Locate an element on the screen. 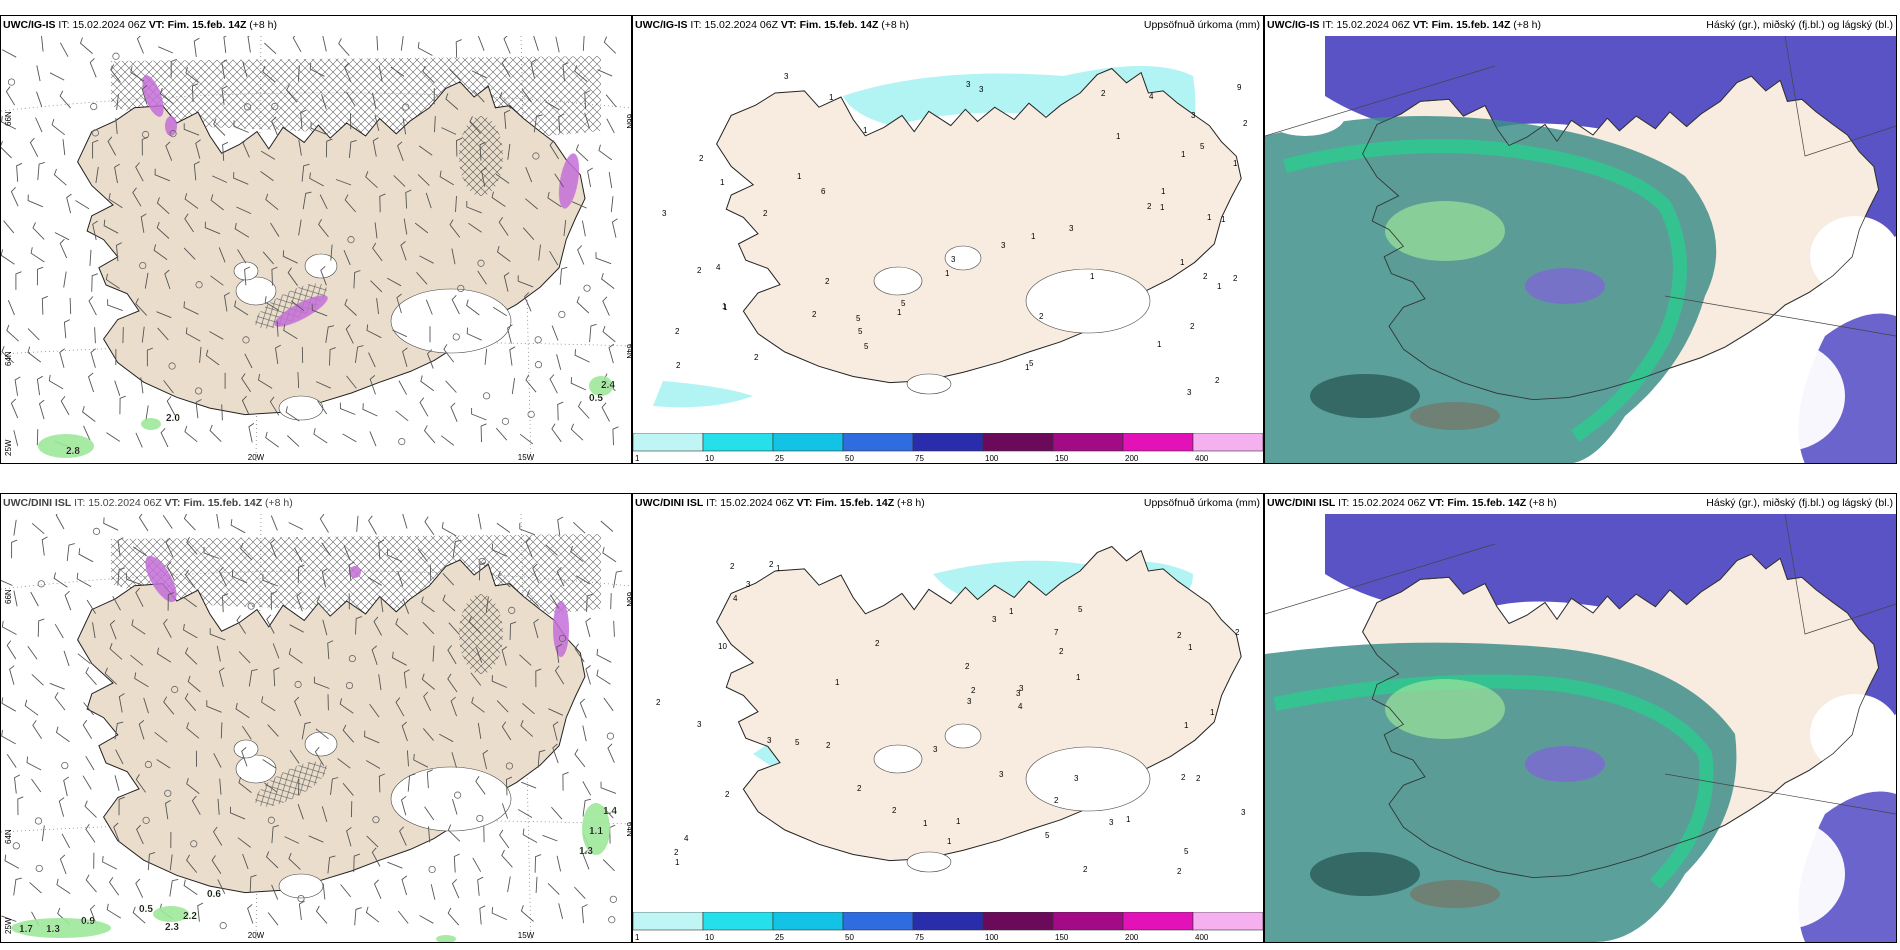  precip-value: 2.0 is located at coordinates (173, 418).